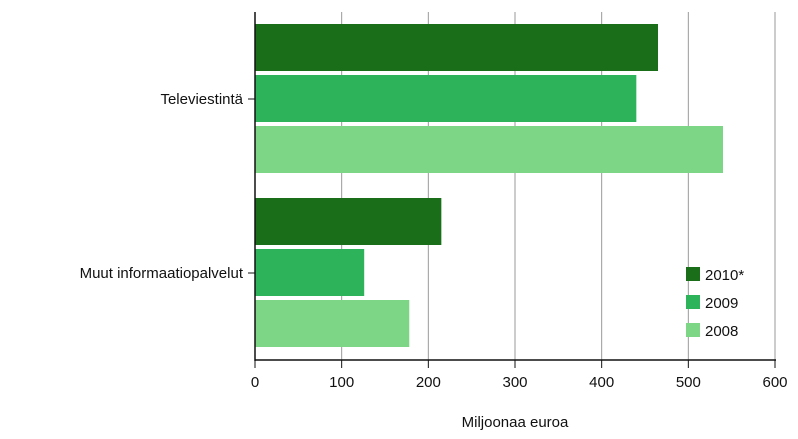  Describe the element at coordinates (162, 273) in the screenshot. I see `category-label: Muut informaatiopalvelut` at that location.